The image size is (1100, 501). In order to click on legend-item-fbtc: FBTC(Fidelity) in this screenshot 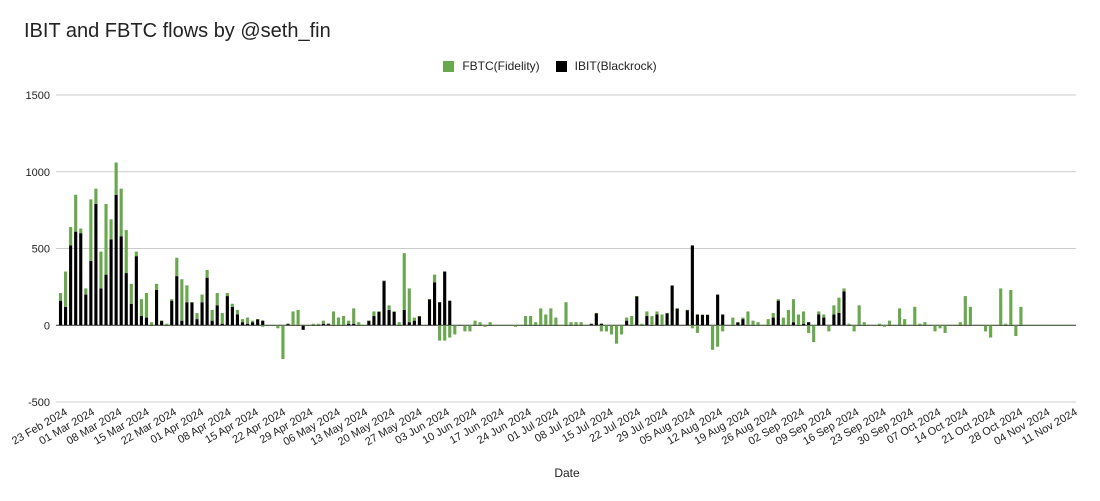, I will do `click(491, 66)`.